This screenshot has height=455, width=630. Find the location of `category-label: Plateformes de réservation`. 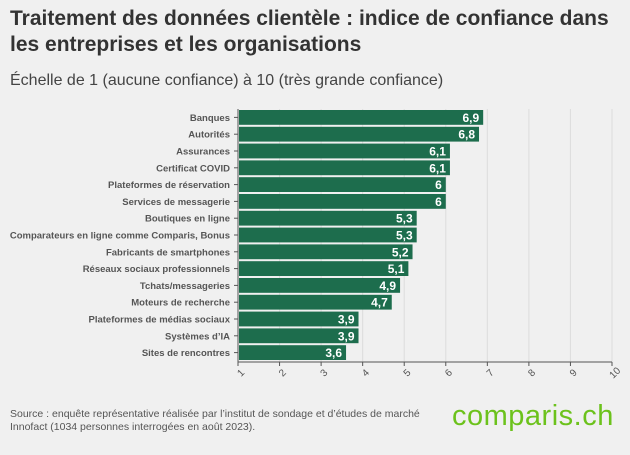

category-label: Plateformes de réservation is located at coordinates (169, 185).